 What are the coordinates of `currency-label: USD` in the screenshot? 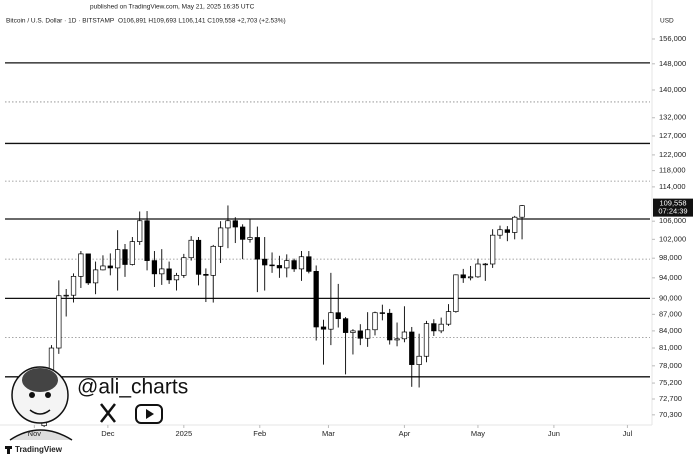 It's located at (667, 21).